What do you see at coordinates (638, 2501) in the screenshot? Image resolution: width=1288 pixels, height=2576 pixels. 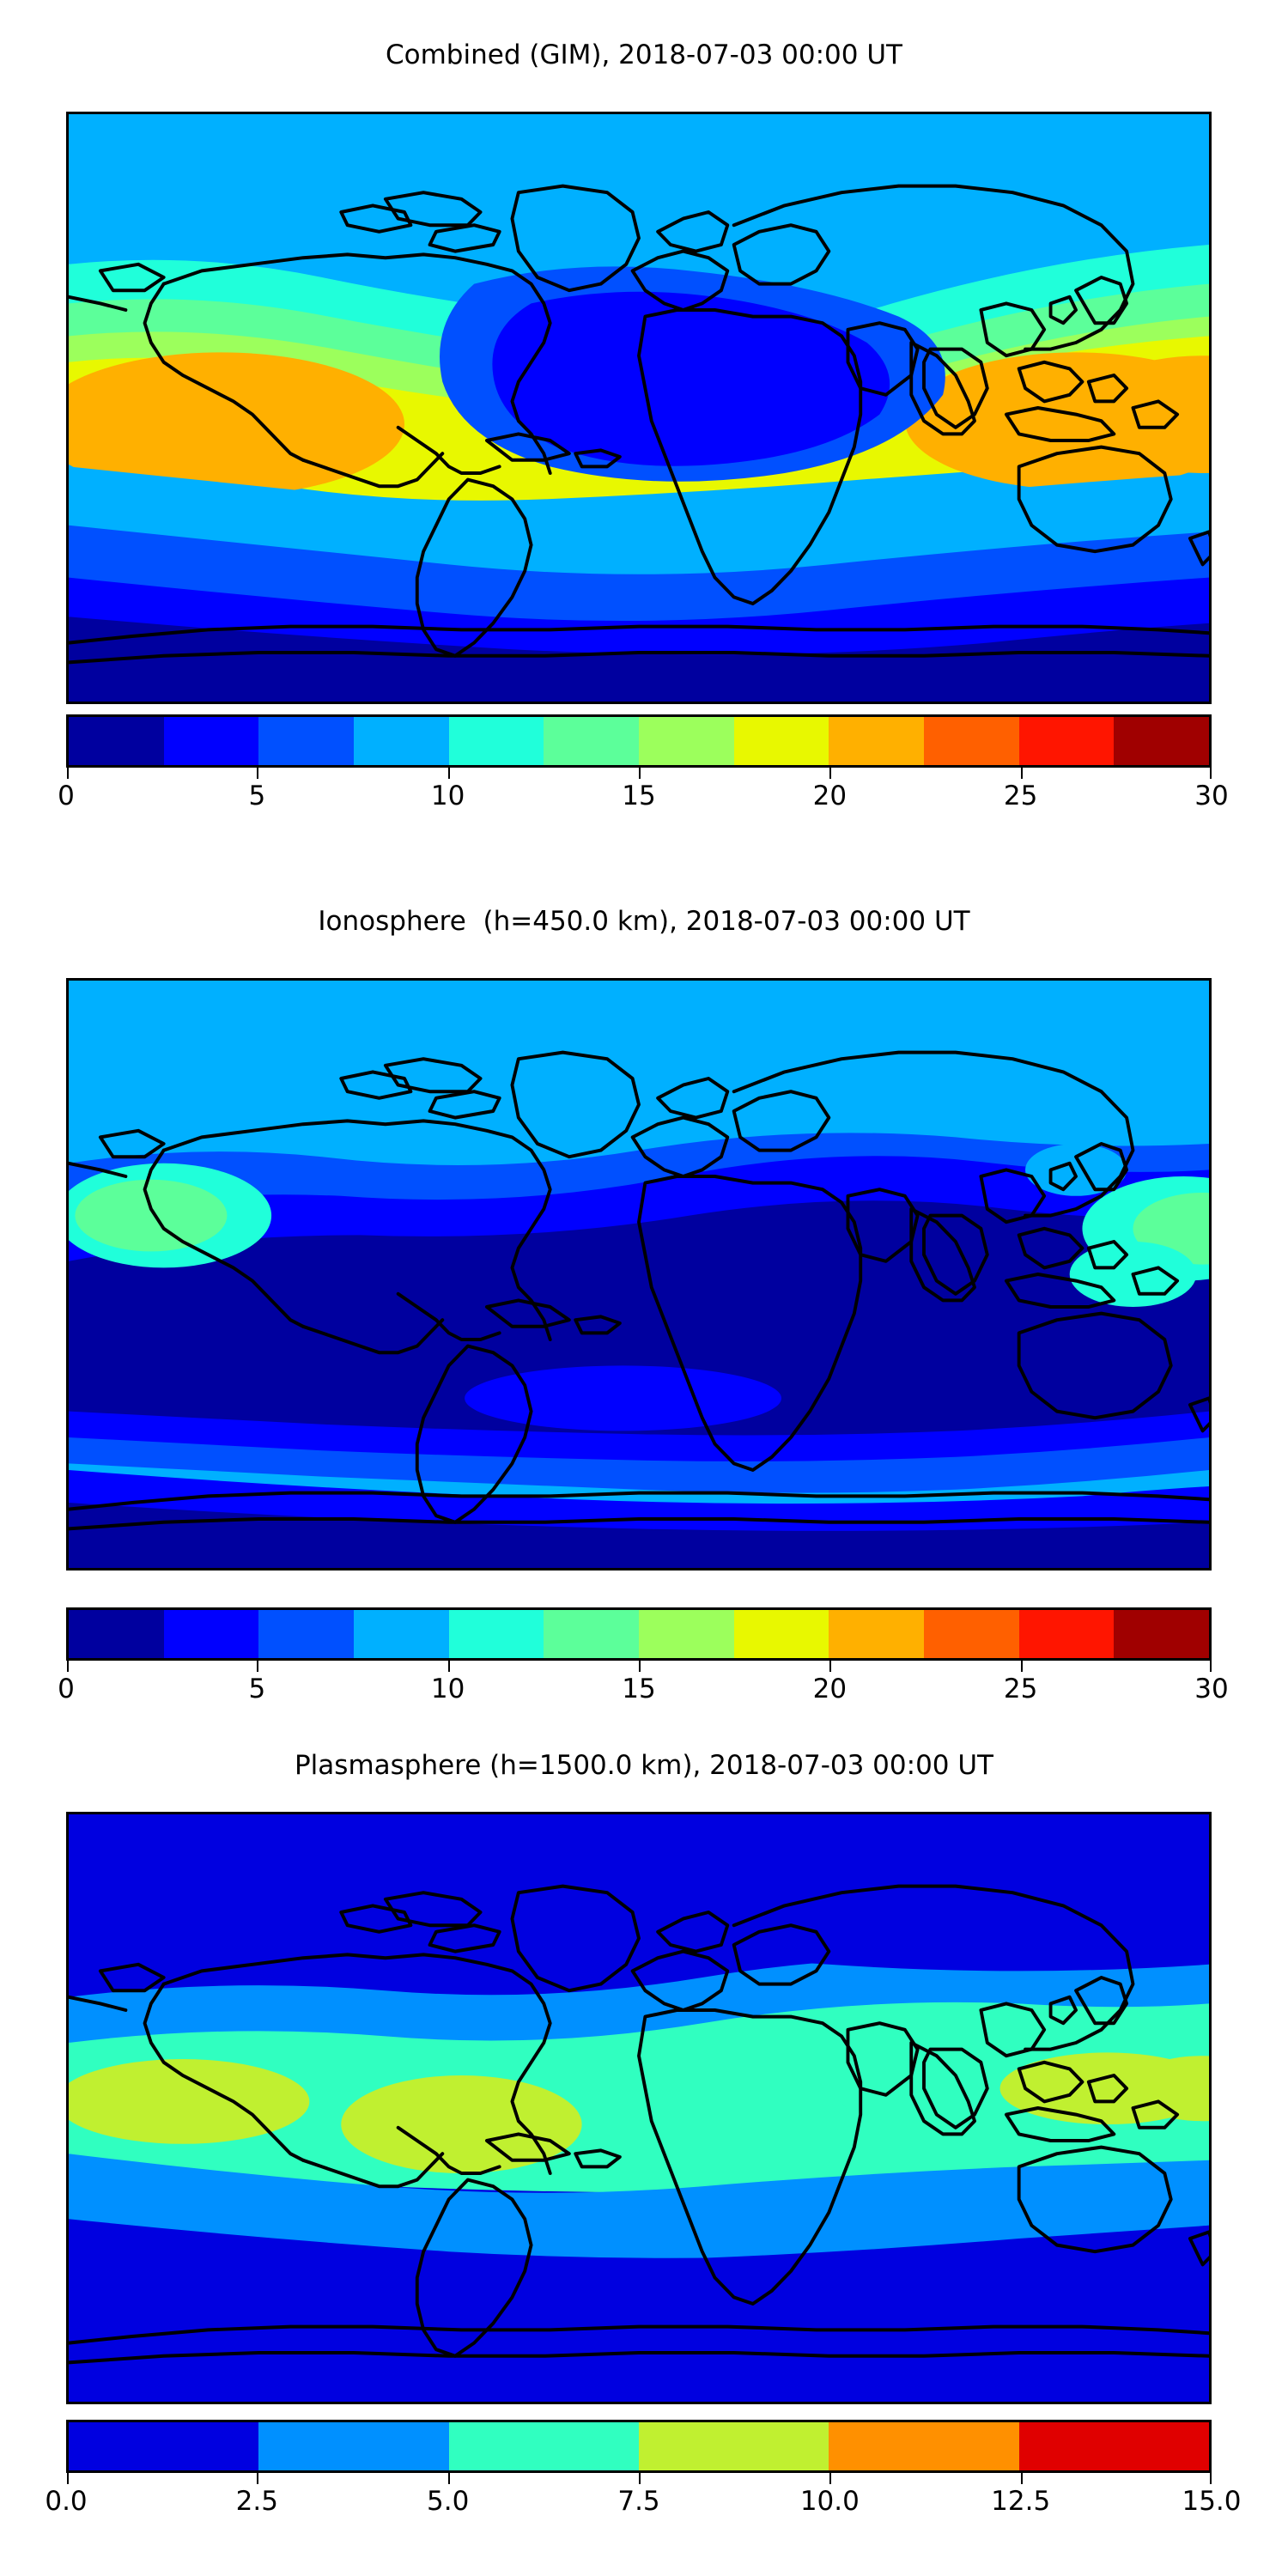 I see `colorbar-tick-label: 7.5` at bounding box center [638, 2501].